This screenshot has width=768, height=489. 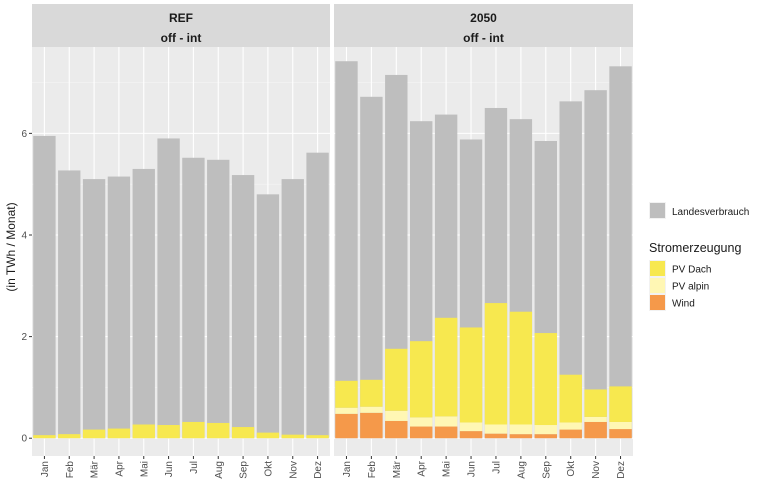 I want to click on legend-swatch-landesverbrauch, so click(x=657, y=210).